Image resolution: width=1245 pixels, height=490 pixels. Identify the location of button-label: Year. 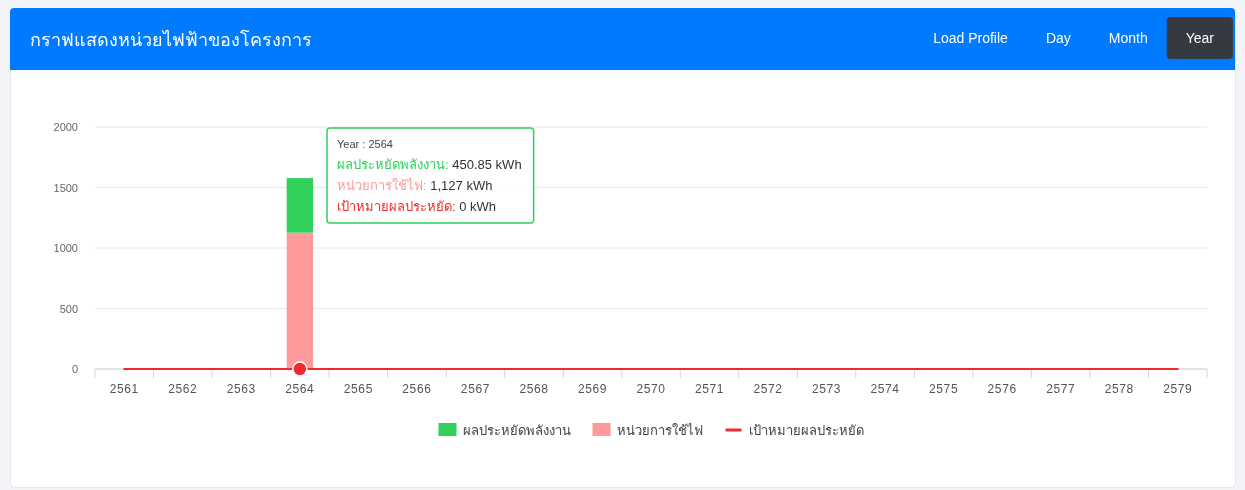
(1199, 38).